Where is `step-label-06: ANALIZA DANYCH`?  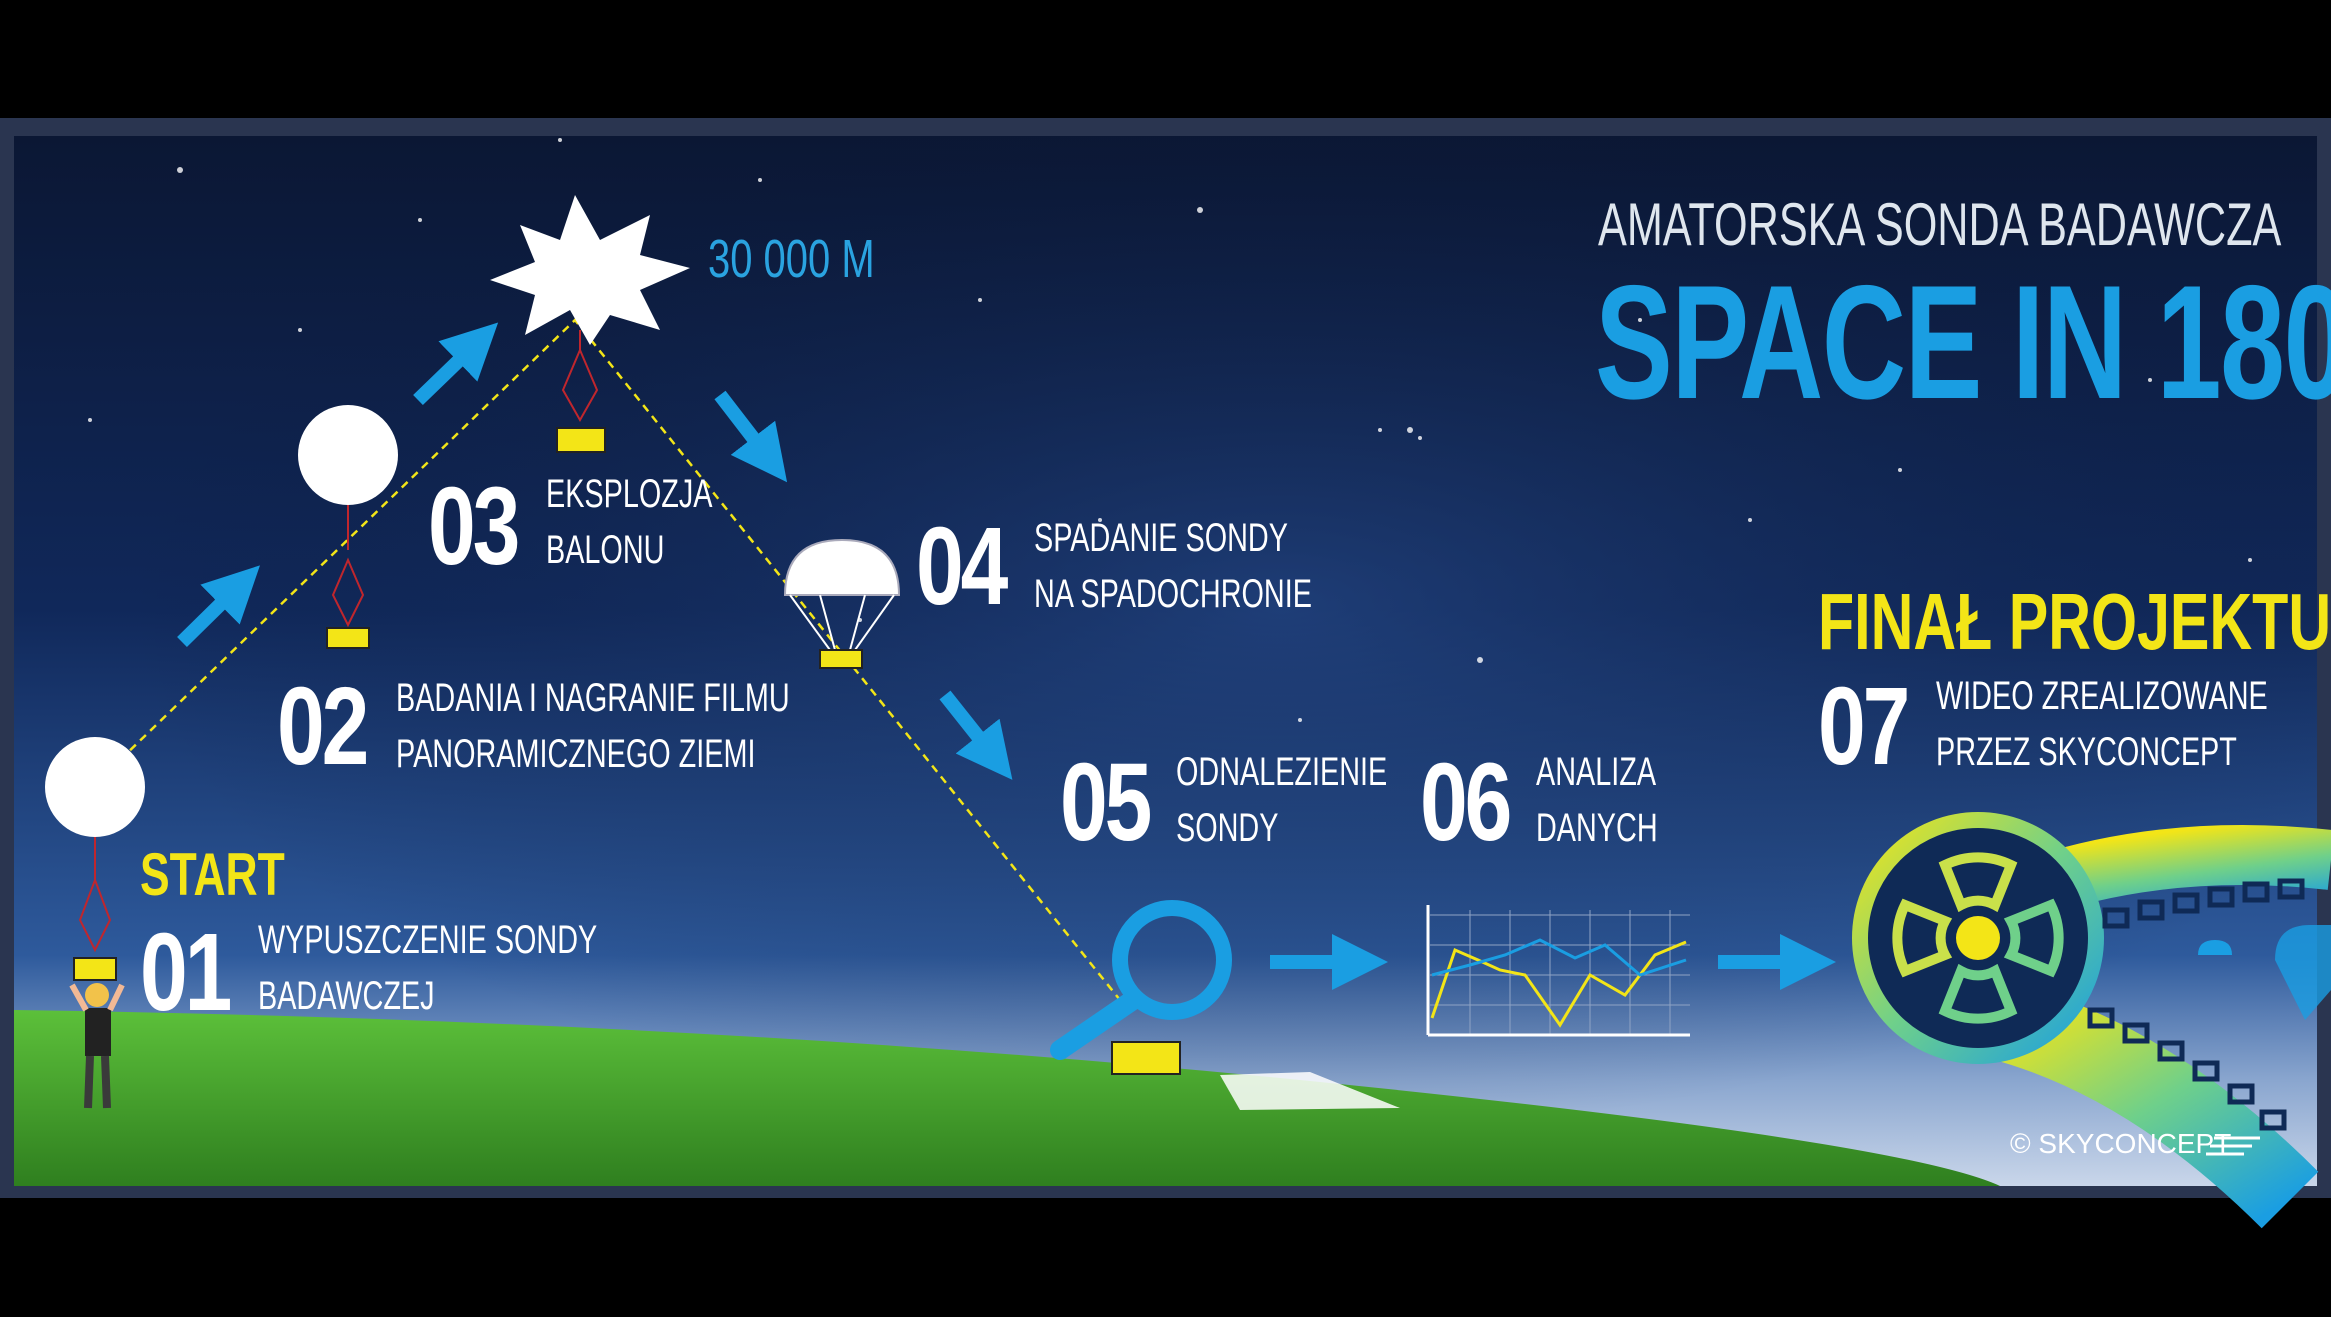
step-label-06: ANALIZA DANYCH is located at coordinates (1597, 800).